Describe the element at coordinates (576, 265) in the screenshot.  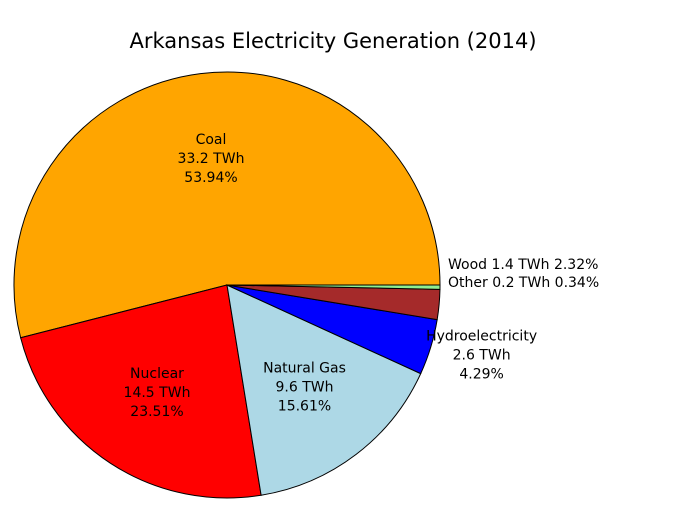
I see `slice-percent-wood: 2.32%` at that location.